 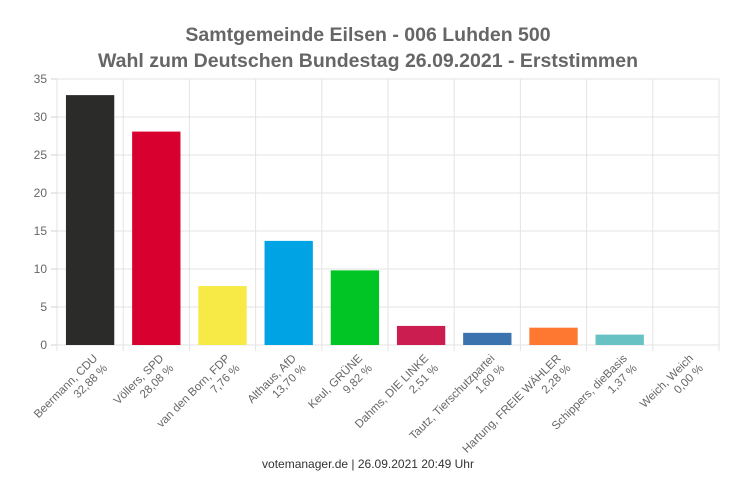 I want to click on y-tick-label: 10, so click(x=41, y=269).